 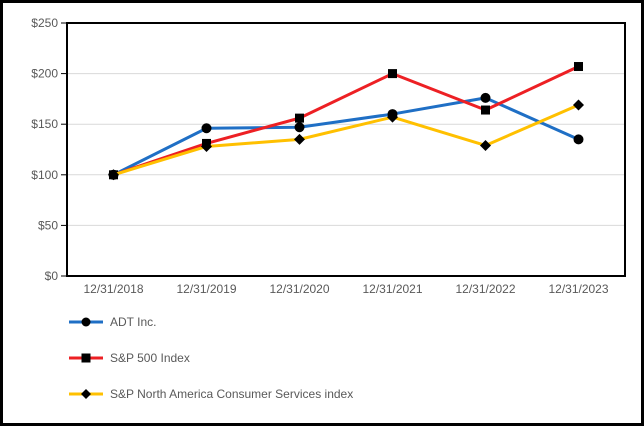 I want to click on y-tick-label: $50, so click(x=48, y=225).